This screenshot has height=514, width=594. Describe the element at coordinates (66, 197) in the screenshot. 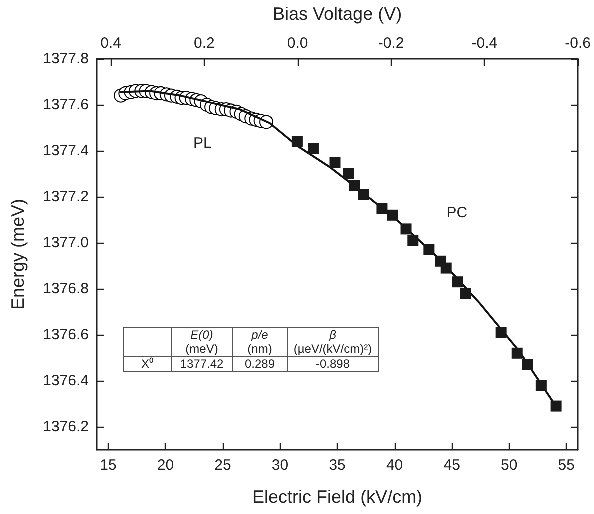

I see `y-tick-label: 1377.2` at that location.